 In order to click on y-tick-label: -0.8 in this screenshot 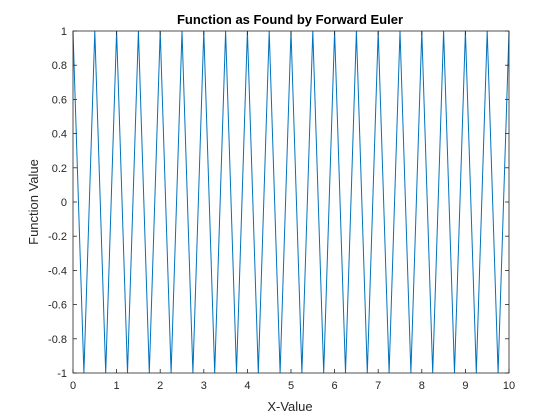, I will do `click(57, 340)`.